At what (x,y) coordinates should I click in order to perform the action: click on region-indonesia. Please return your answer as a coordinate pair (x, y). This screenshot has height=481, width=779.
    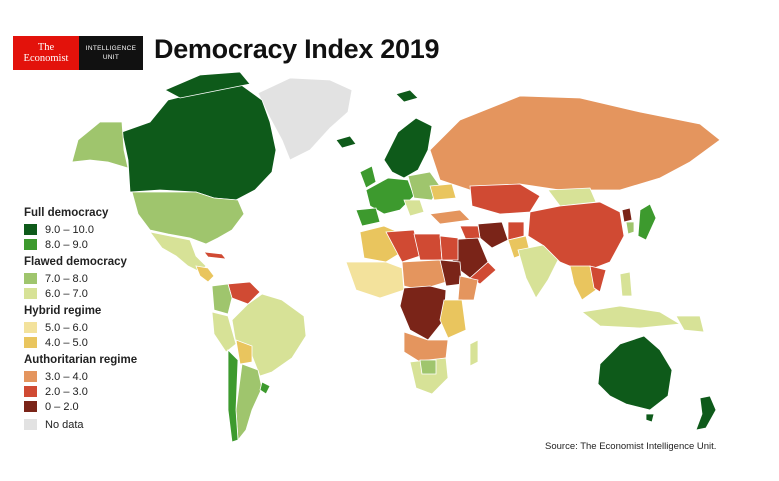
    Looking at the image, I should click on (631, 317).